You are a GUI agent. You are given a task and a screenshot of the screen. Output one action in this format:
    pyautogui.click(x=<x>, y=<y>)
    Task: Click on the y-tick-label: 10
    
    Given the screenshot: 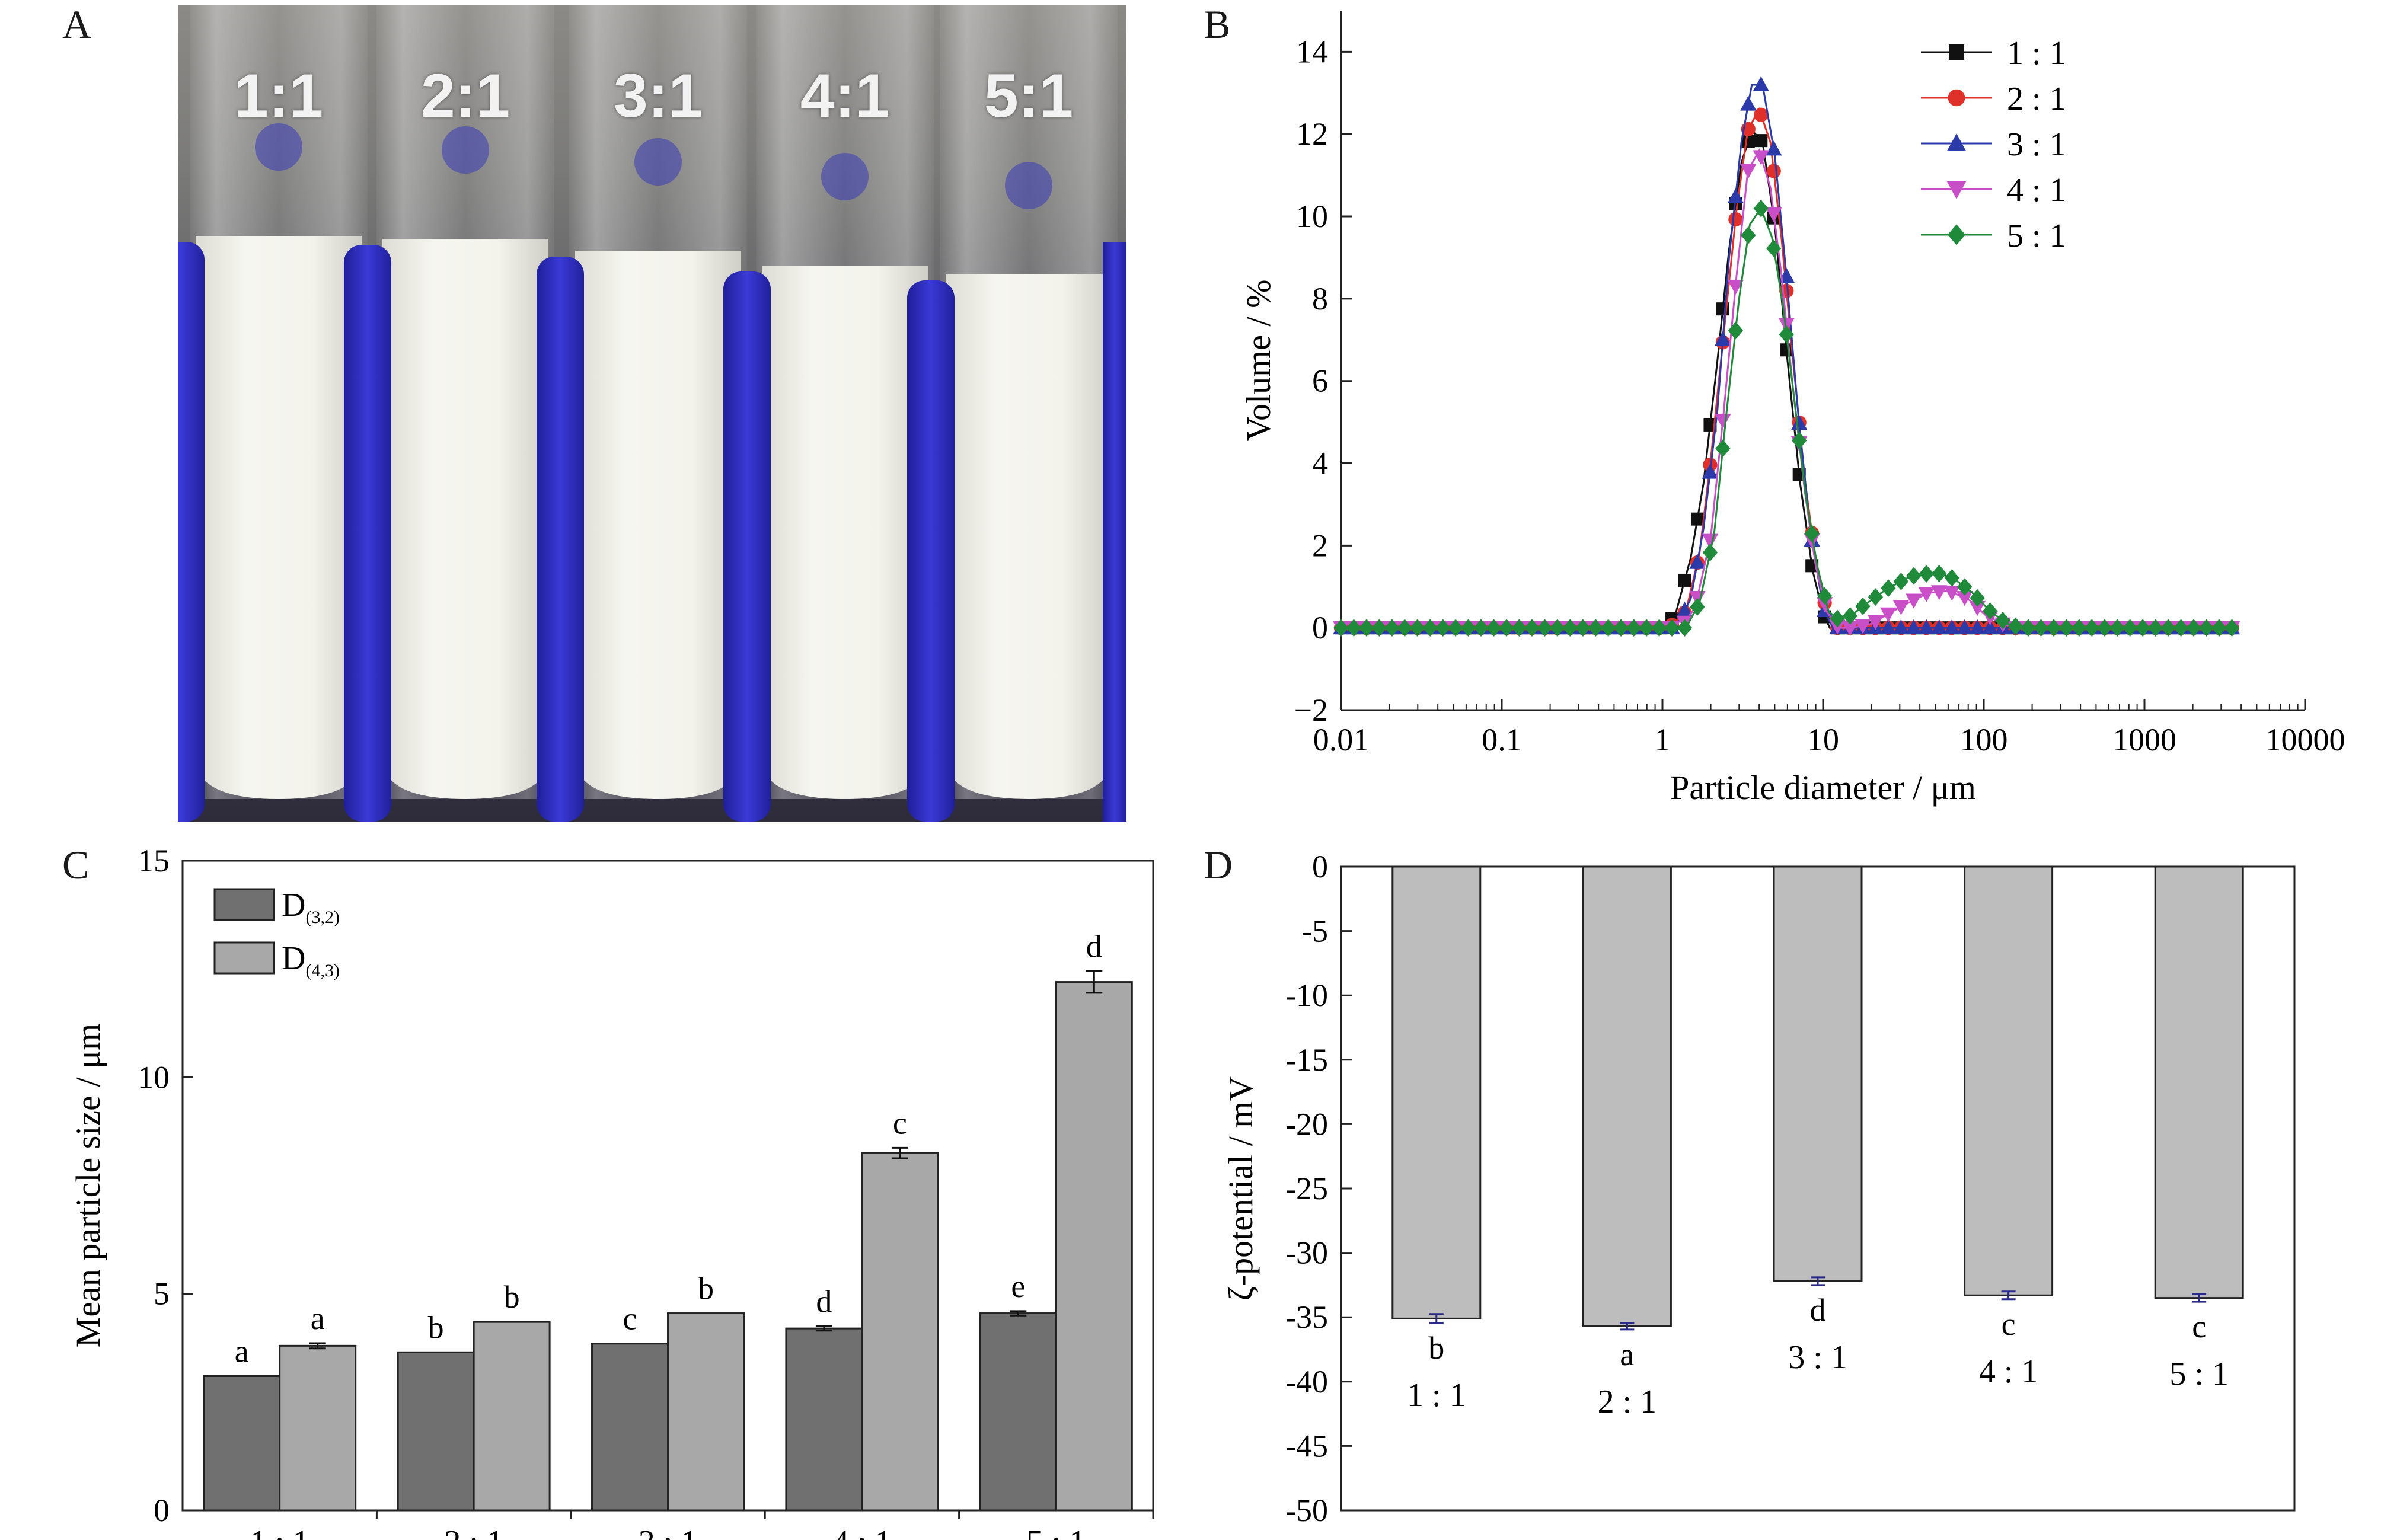 What is the action you would take?
    pyautogui.click(x=154, y=1077)
    